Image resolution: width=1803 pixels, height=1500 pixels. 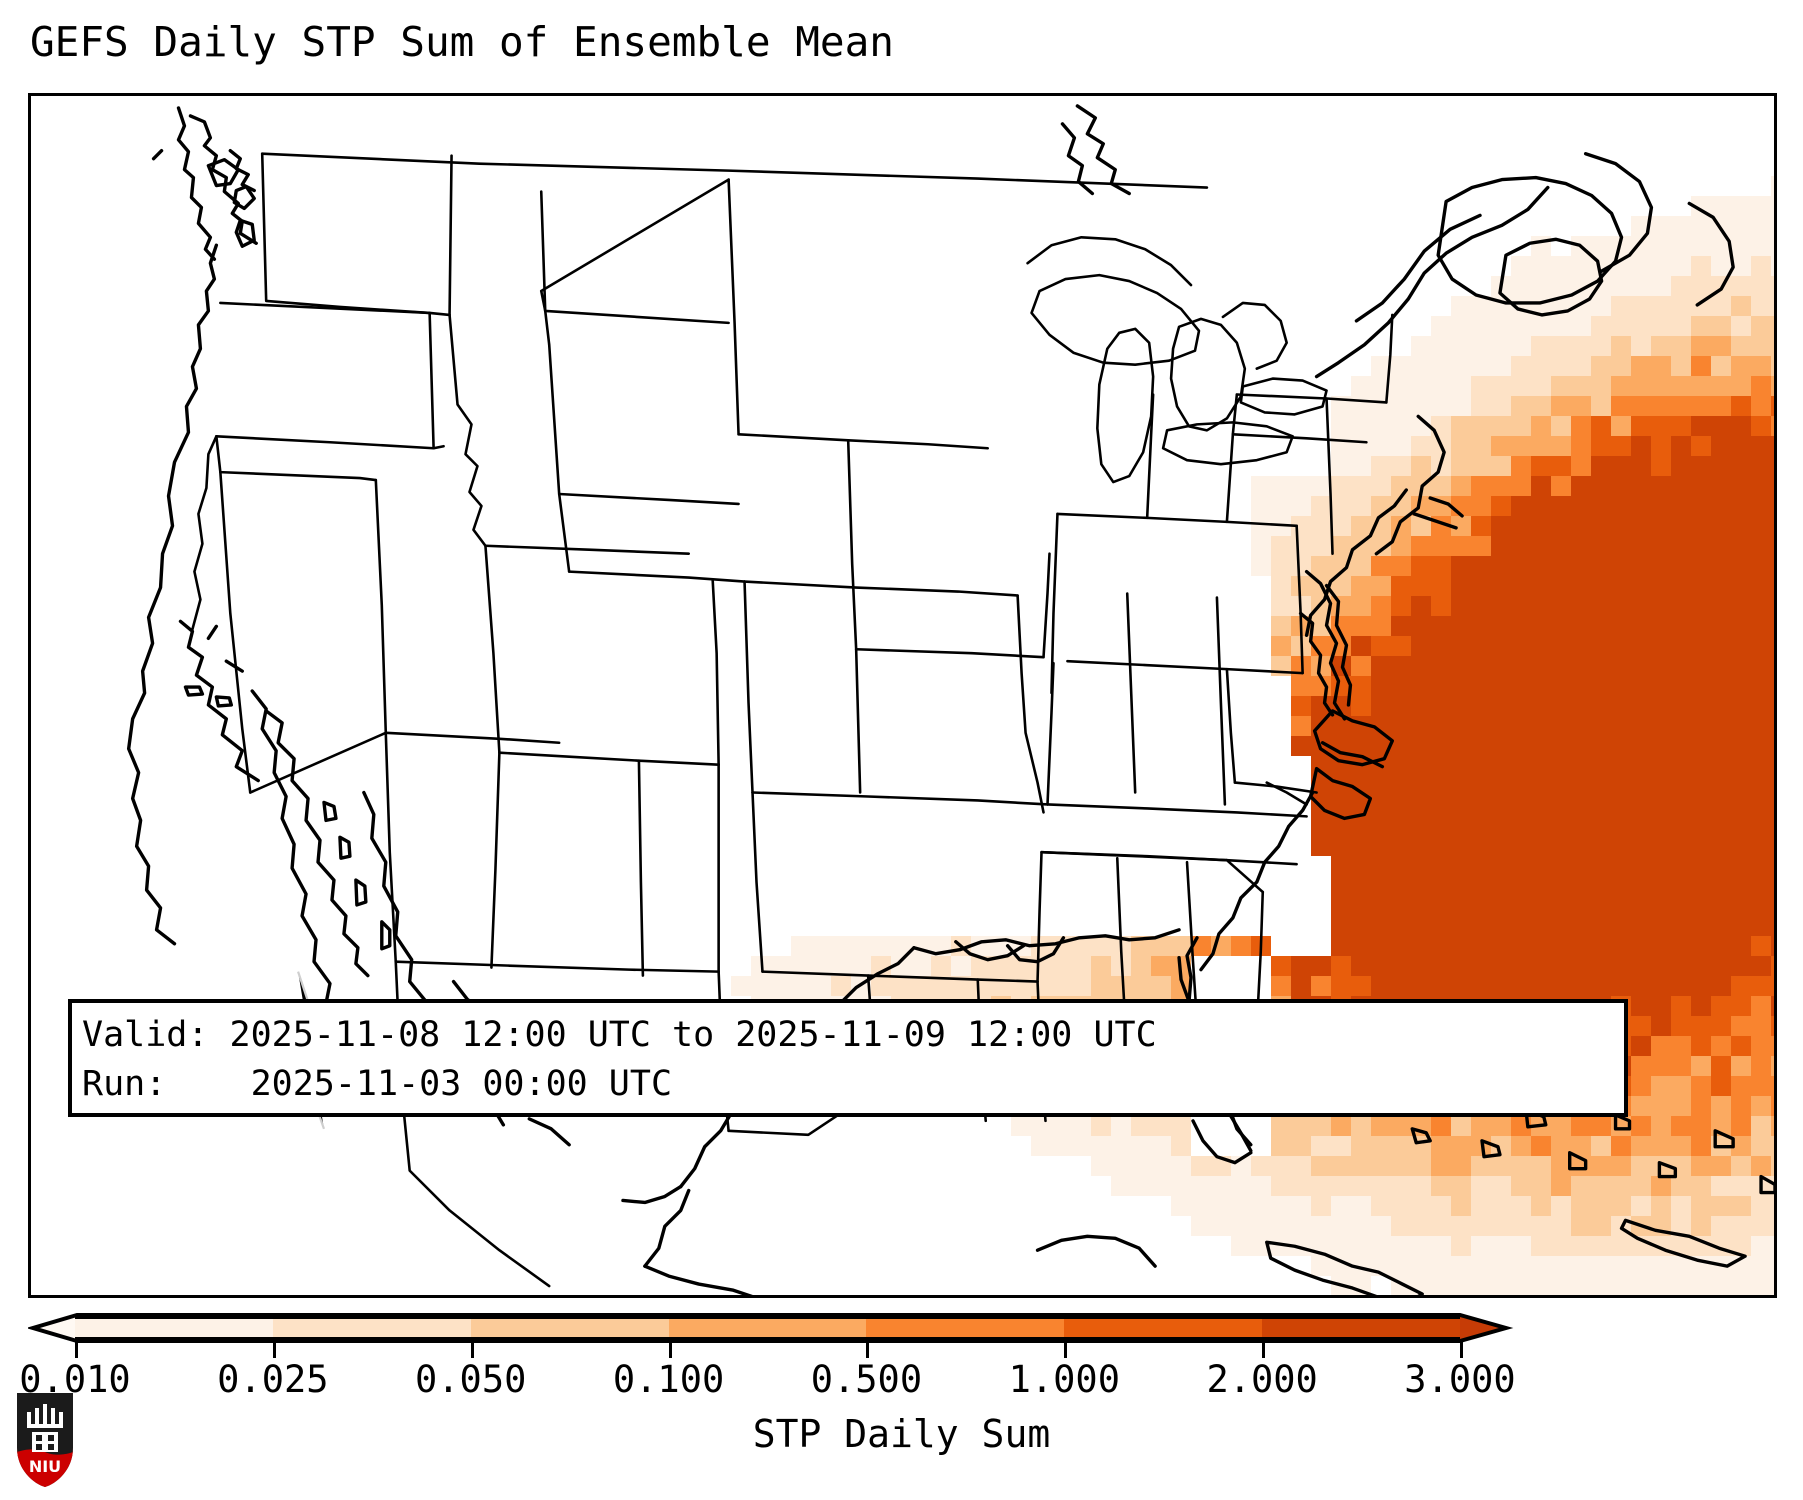 What do you see at coordinates (901, 1434) in the screenshot?
I see `colorbar-caption: STP Daily Sum` at bounding box center [901, 1434].